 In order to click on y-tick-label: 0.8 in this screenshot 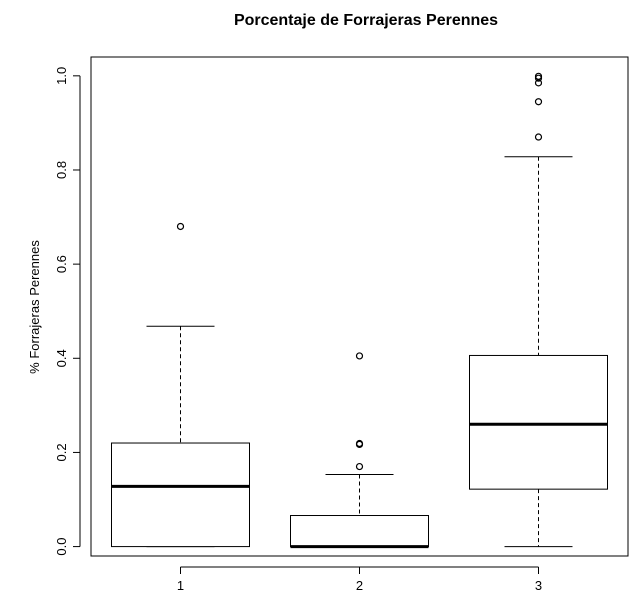, I will do `click(61, 170)`.